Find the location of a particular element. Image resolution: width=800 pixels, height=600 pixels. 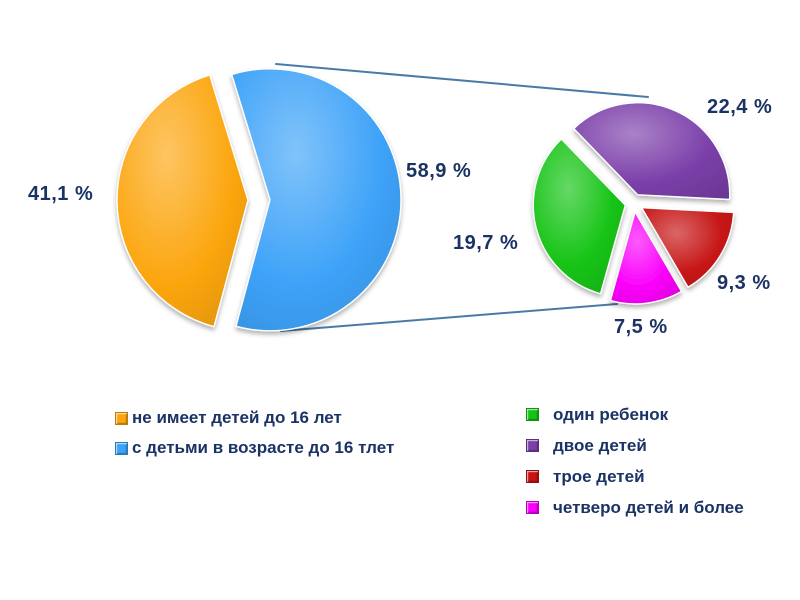

legend-item-three-children: трое детей is located at coordinates (635, 476).